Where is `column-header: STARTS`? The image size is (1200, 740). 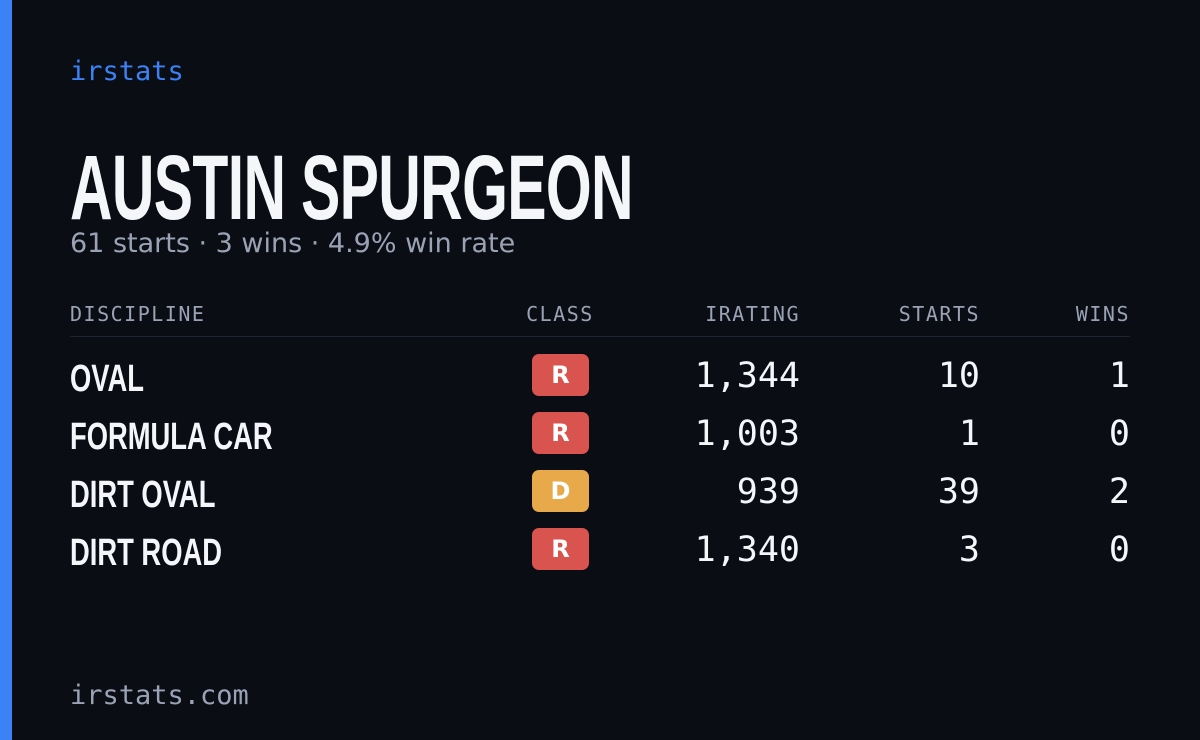
column-header: STARTS is located at coordinates (939, 314).